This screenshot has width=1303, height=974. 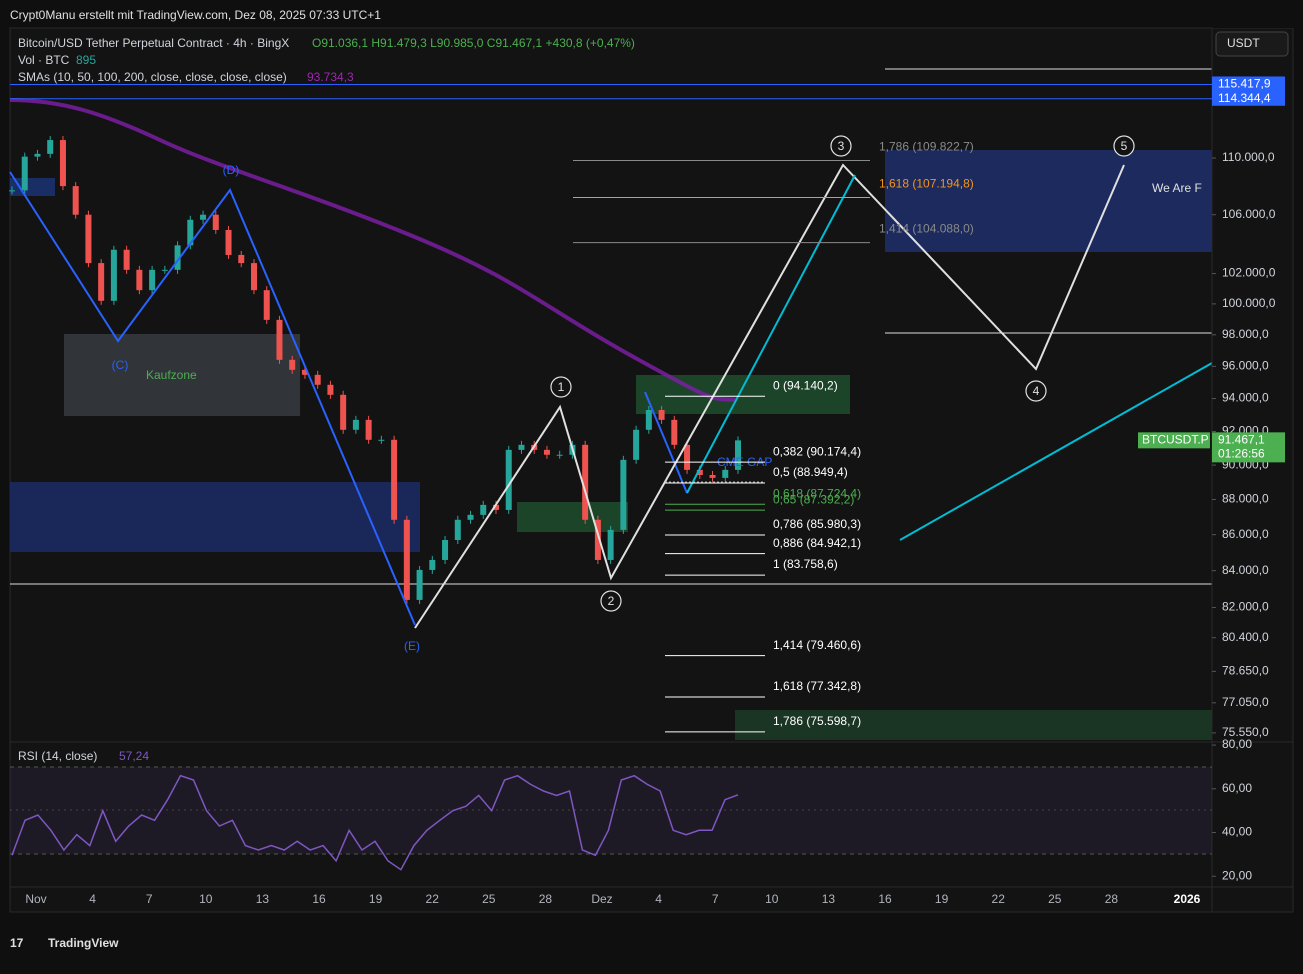 What do you see at coordinates (1245, 702) in the screenshot?
I see `y-tick-label: 77.050,0` at bounding box center [1245, 702].